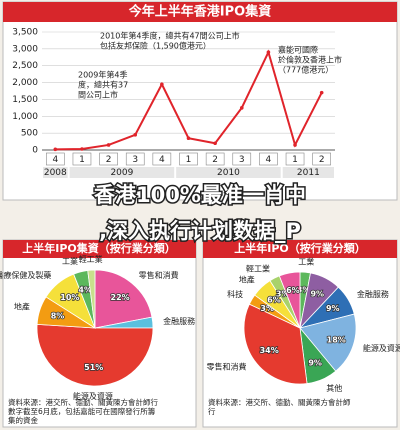 This screenshot has height=430, width=400. Describe the element at coordinates (279, 402) in the screenshot. I see `source-note: 資料來源：港交所、德勤、關黃陳方會計師` at that location.